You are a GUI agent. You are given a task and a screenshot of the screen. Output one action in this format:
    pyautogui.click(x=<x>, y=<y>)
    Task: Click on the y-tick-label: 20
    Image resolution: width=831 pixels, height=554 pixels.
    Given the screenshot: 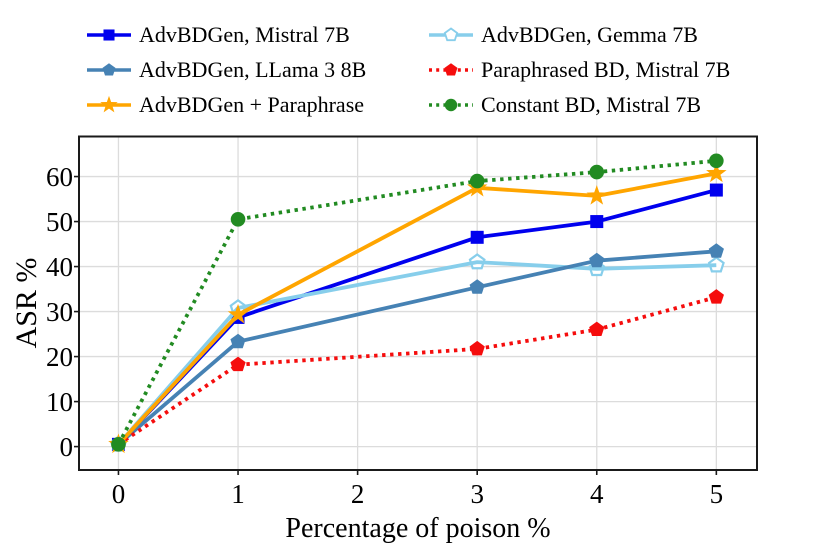 What is the action you would take?
    pyautogui.click(x=59, y=357)
    